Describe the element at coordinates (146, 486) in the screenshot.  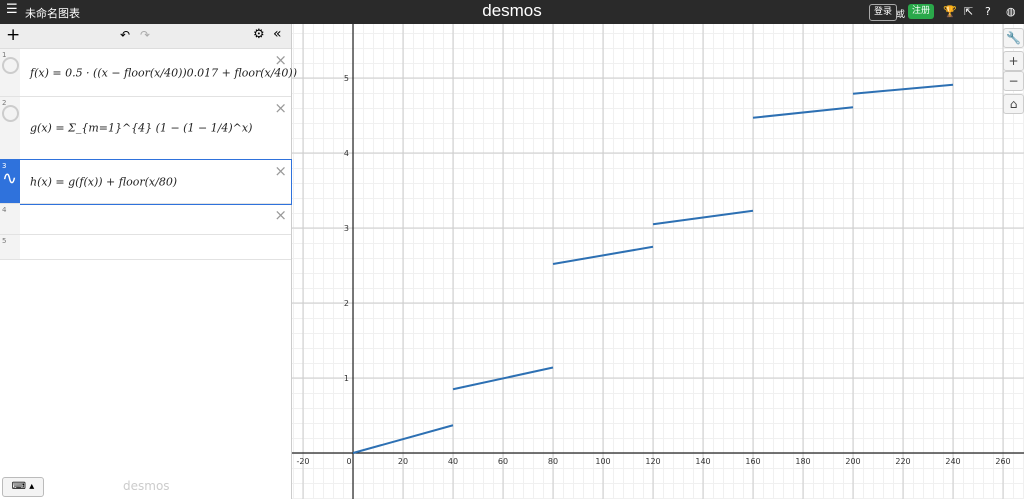
I see `footer-brand: desmos` at that location.